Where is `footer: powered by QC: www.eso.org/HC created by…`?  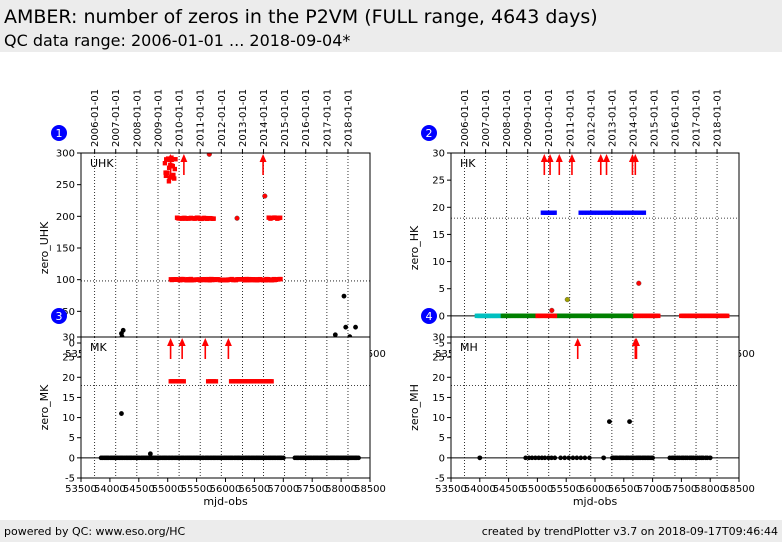
footer: powered by QC: www.eso.org/HC created by… is located at coordinates (391, 531).